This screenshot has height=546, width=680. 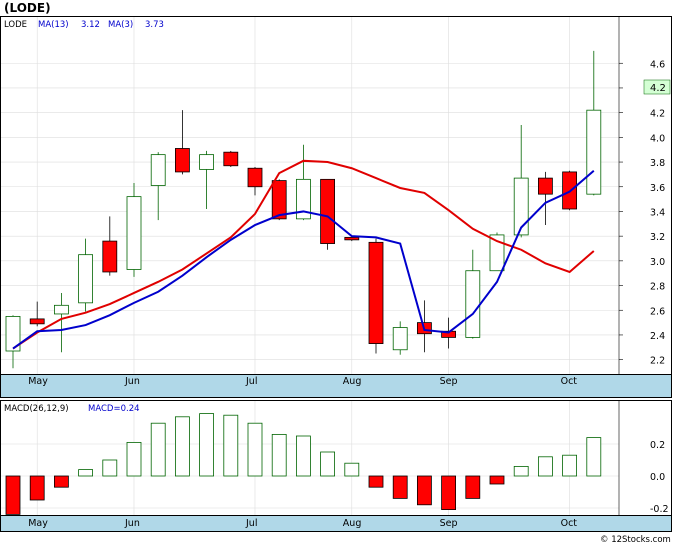 What do you see at coordinates (657, 64) in the screenshot?
I see `price-tick-label: 4.6` at bounding box center [657, 64].